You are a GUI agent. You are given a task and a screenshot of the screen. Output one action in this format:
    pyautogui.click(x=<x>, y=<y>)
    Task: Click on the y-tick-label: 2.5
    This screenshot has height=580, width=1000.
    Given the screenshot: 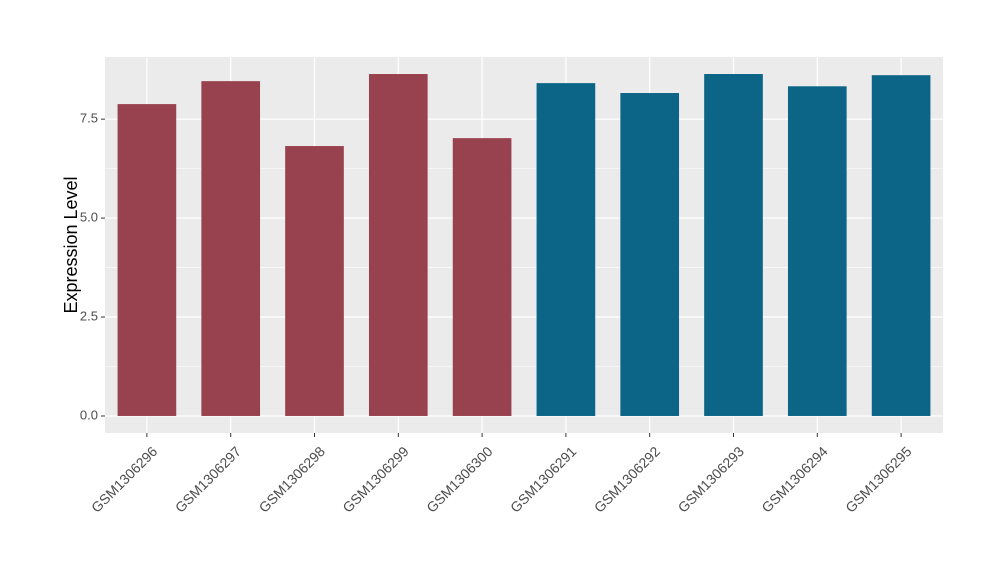 What is the action you would take?
    pyautogui.click(x=89, y=315)
    